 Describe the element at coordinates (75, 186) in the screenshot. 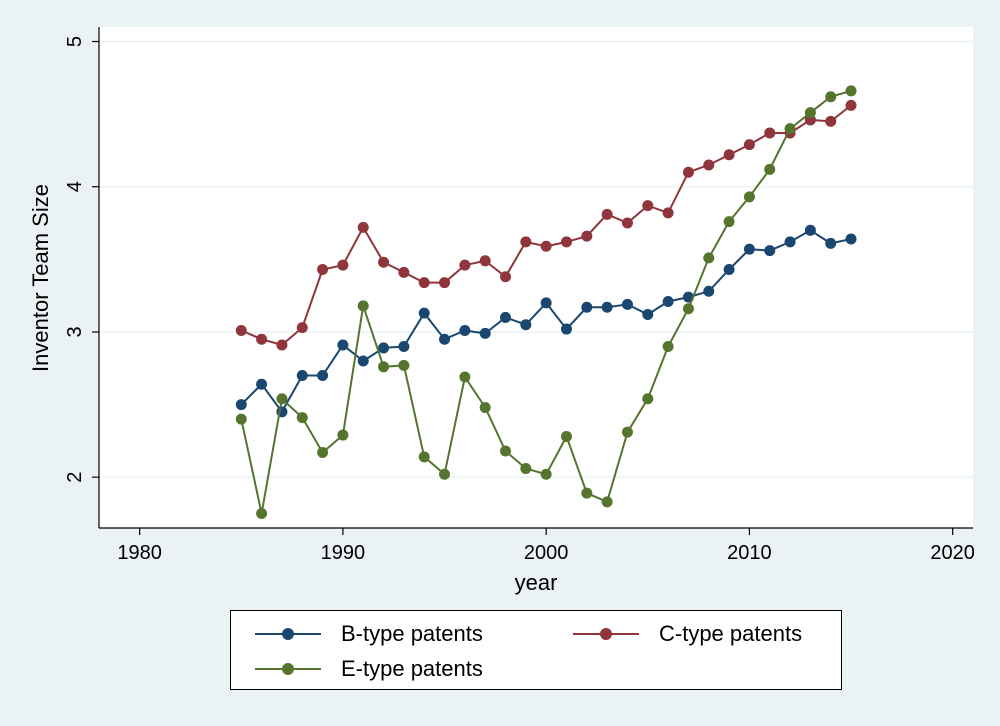

I see `y-tick-label: 4` at that location.